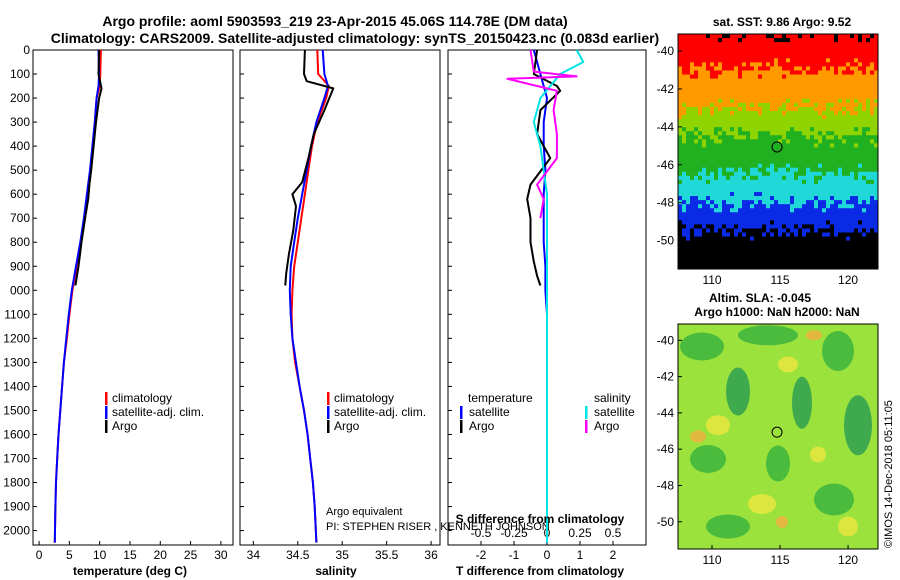  I want to click on temperature-legend: climatology satellite-adj. clim. Argo, so click(154, 412).